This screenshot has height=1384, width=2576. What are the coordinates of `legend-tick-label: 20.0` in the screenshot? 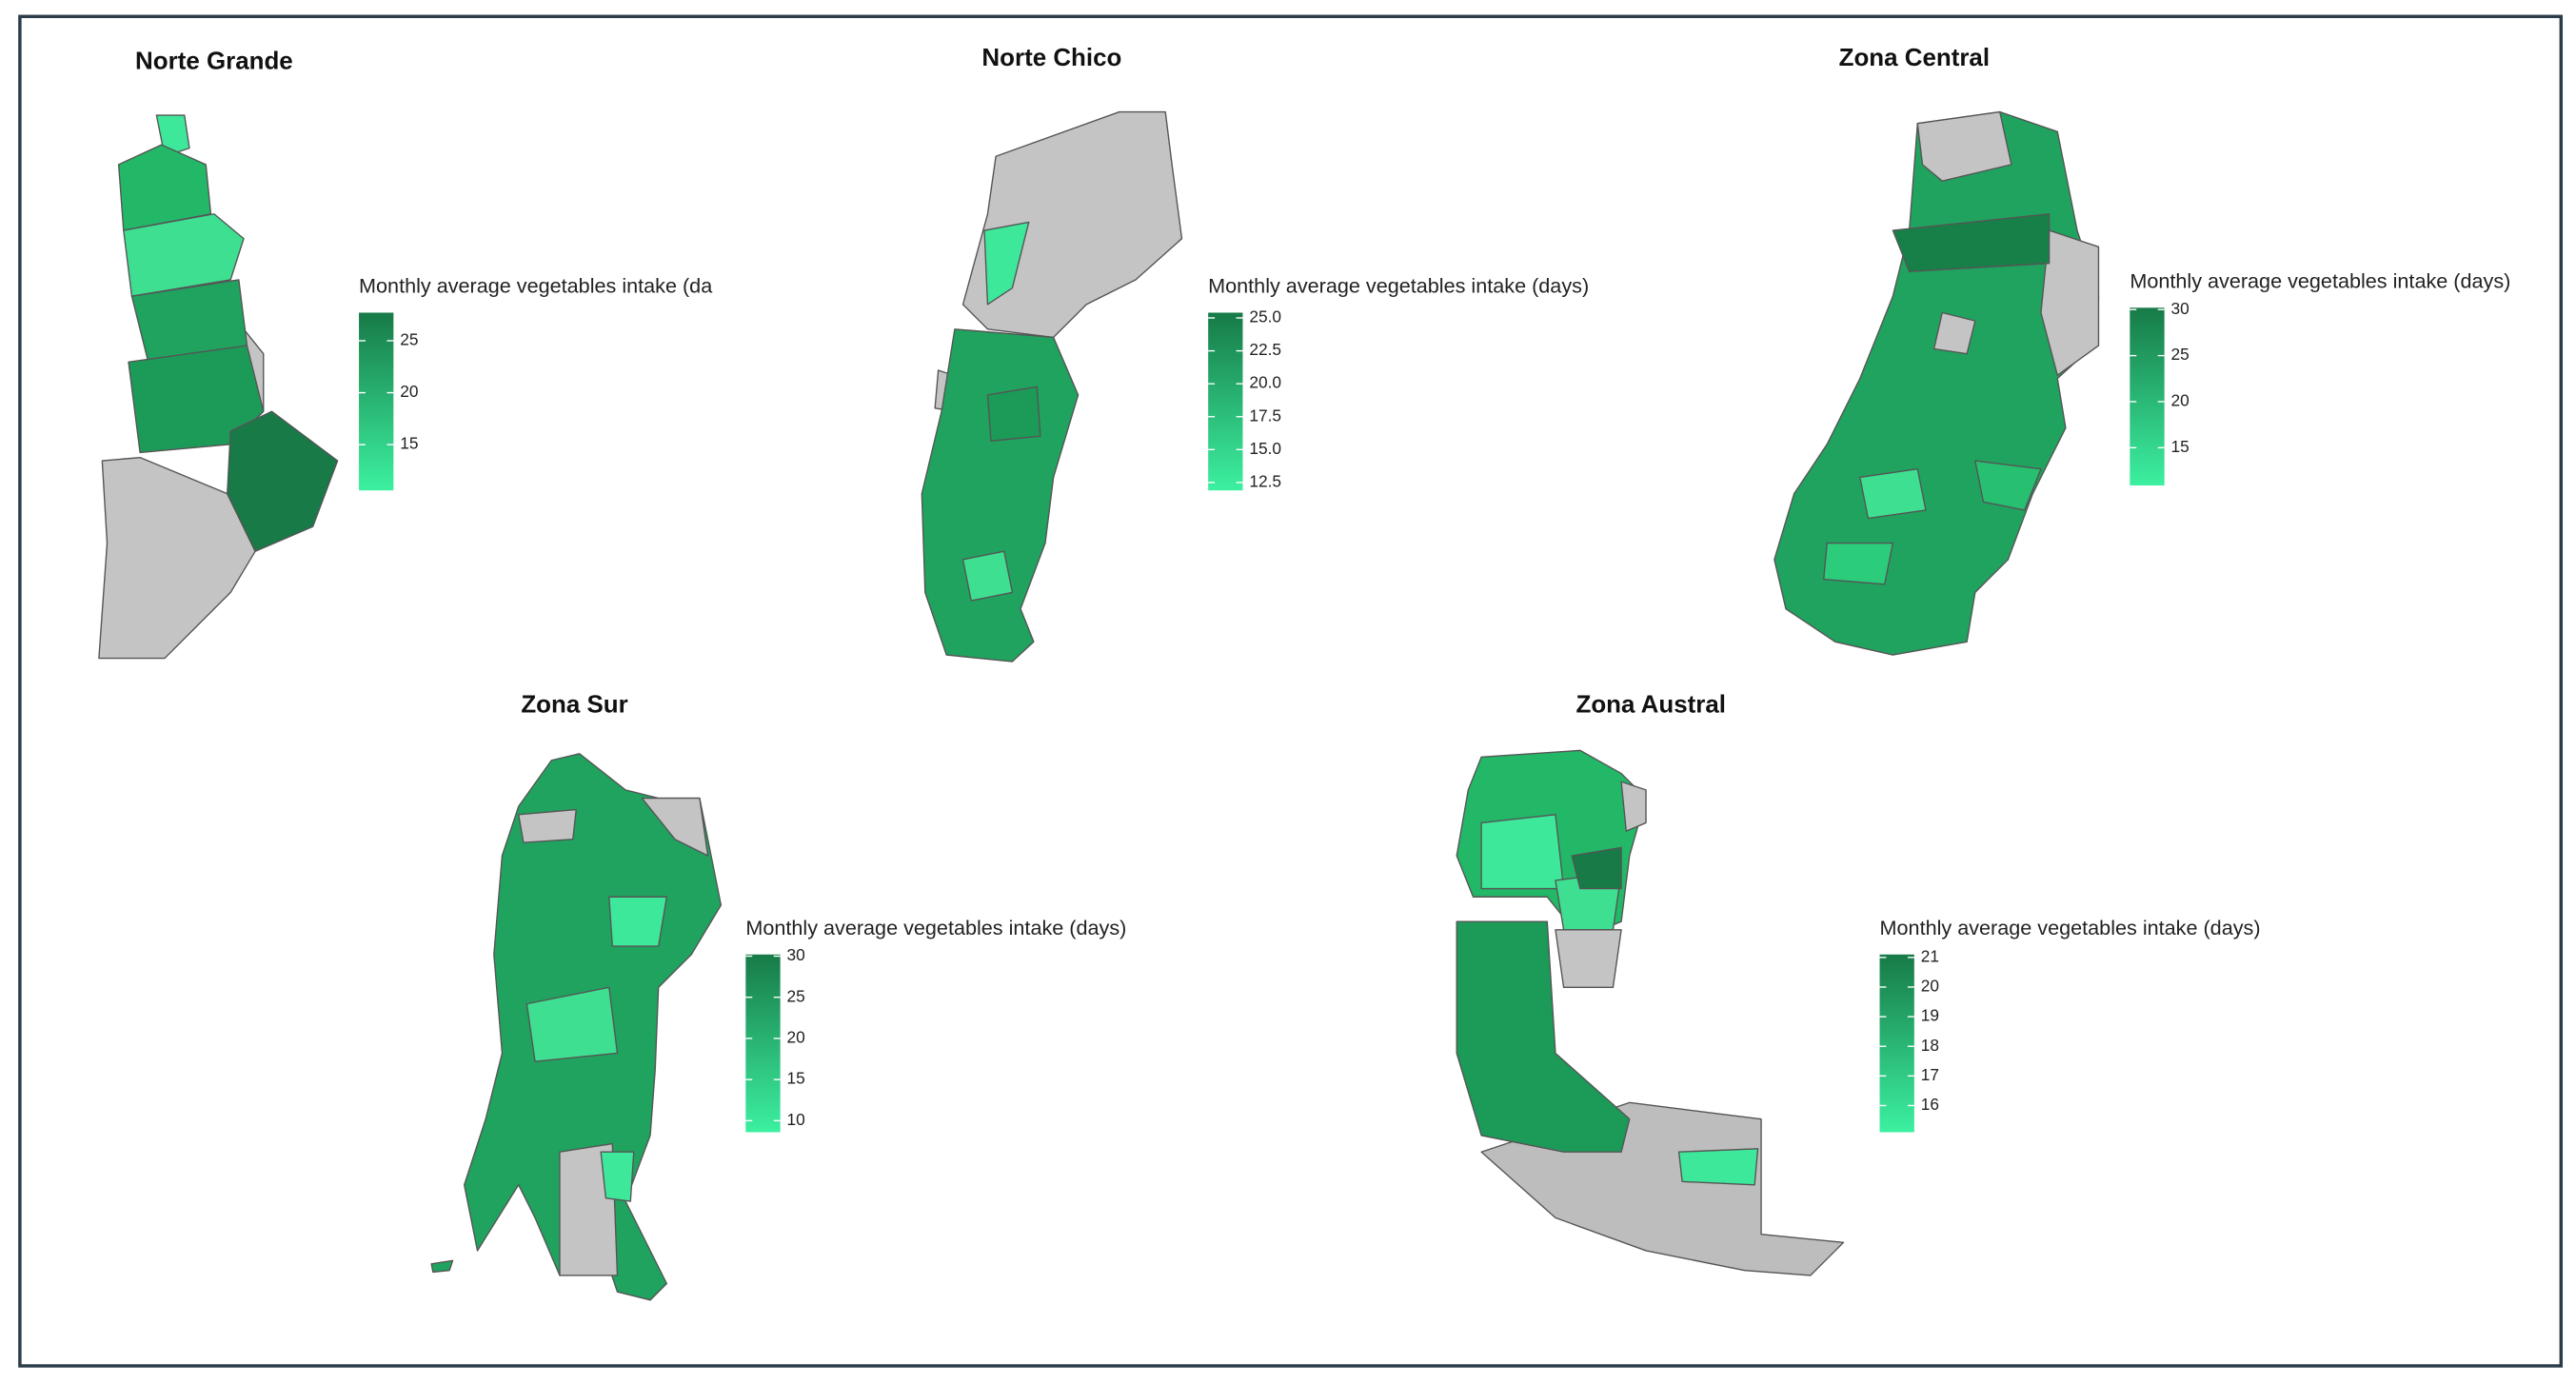 It's located at (1265, 382).